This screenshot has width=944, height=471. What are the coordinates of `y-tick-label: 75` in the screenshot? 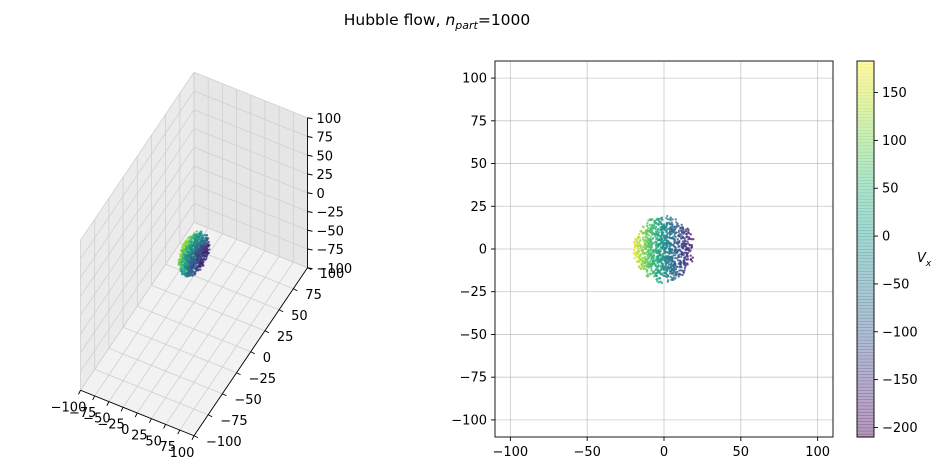 It's located at (478, 121).